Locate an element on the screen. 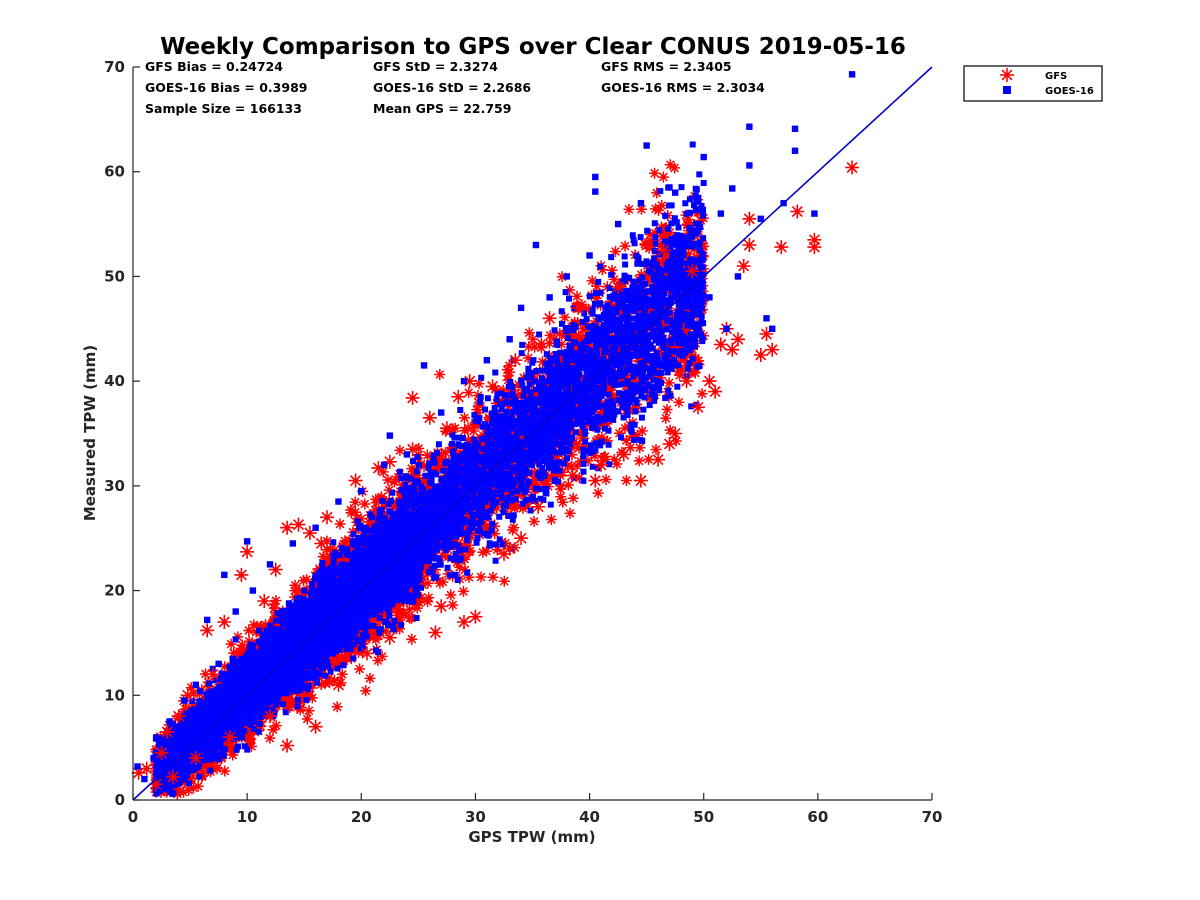 Image resolution: width=1200 pixels, height=900 pixels. legend-box is located at coordinates (1033, 83).